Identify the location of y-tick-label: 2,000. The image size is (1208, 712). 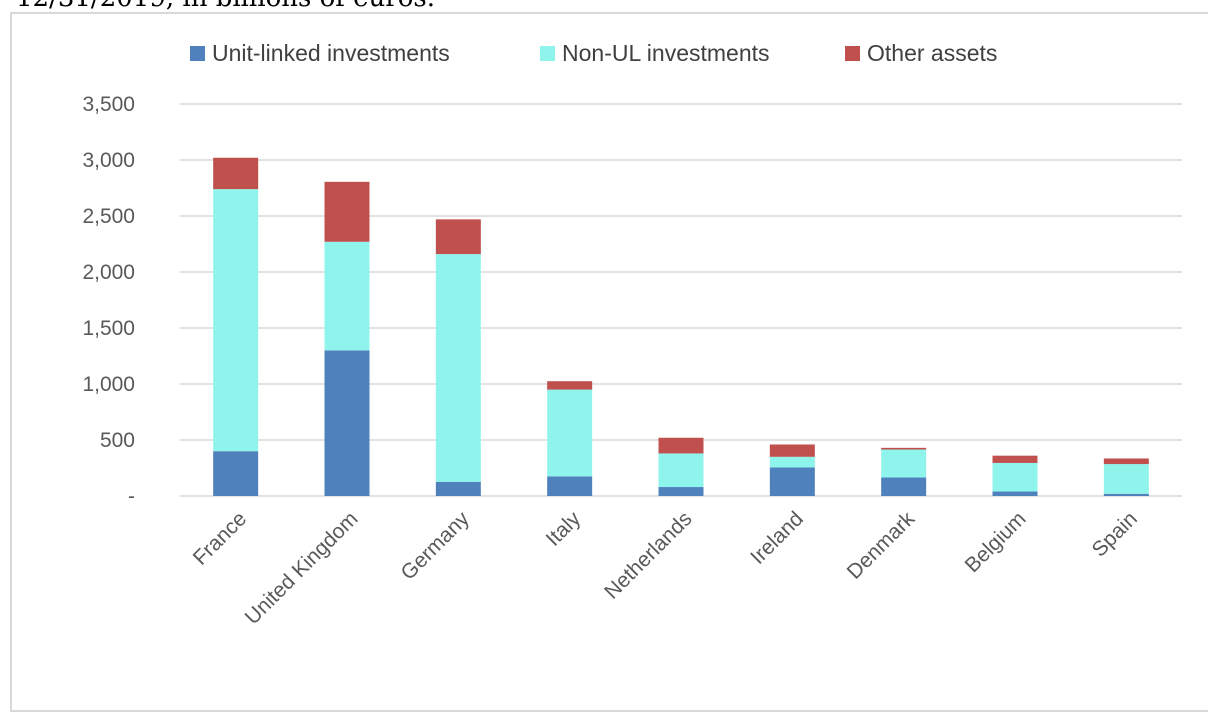
(108, 272).